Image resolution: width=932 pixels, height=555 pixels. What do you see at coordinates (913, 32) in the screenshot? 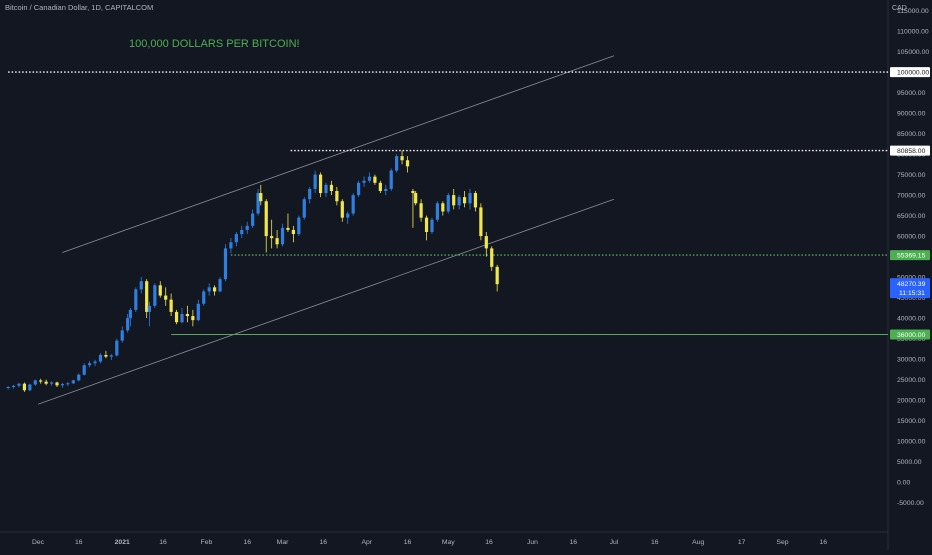
I see `y-tick-label: 110000.00` at bounding box center [913, 32].